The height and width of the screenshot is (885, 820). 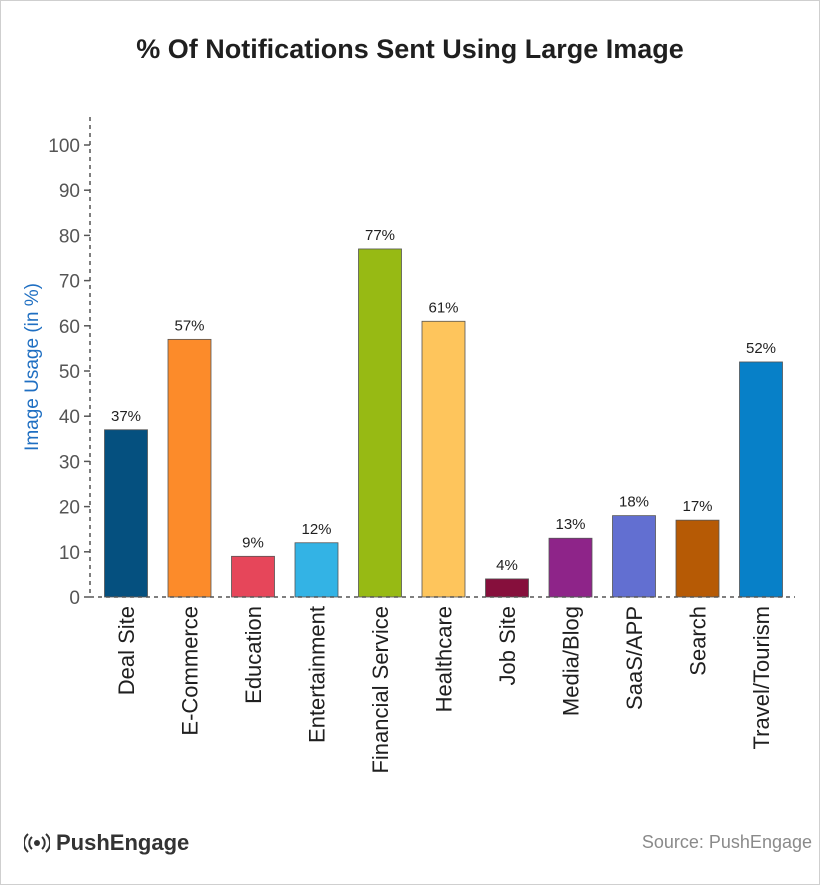 I want to click on y-tick-label: 0, so click(x=74, y=598).